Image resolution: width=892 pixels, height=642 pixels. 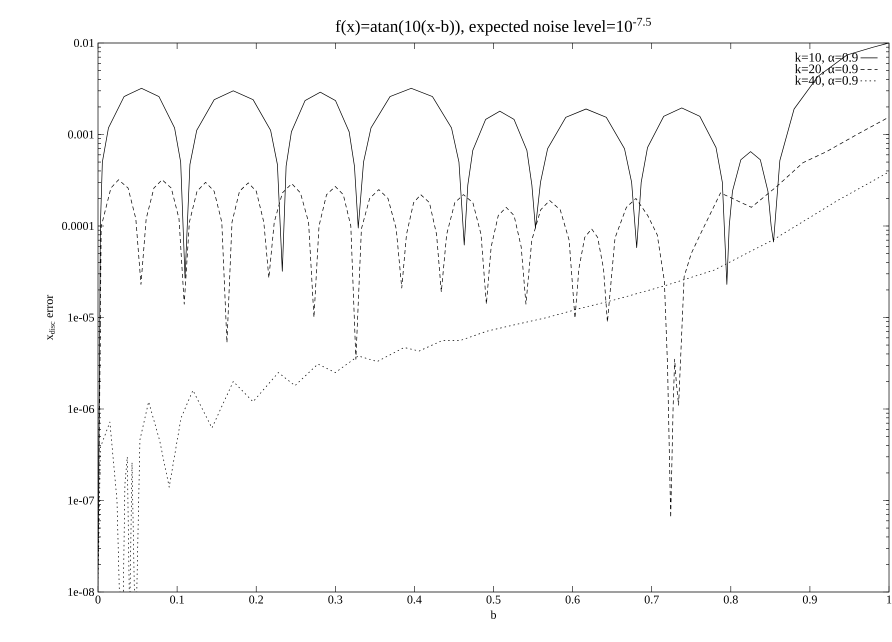 What do you see at coordinates (81, 500) in the screenshot?
I see `y-tick-label: 1e-07` at bounding box center [81, 500].